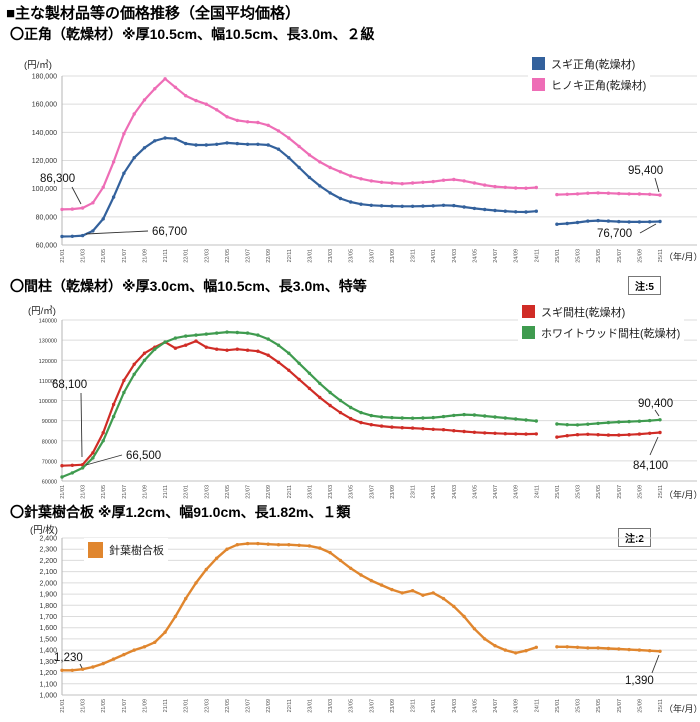 This screenshot has height=722, width=700. What do you see at coordinates (180, 512) in the screenshot?
I see `section-gouhan-title: 〇針葉樹合板 ※厚1.2cm、幅91.0cm、長1.82m、１類` at bounding box center [180, 512].